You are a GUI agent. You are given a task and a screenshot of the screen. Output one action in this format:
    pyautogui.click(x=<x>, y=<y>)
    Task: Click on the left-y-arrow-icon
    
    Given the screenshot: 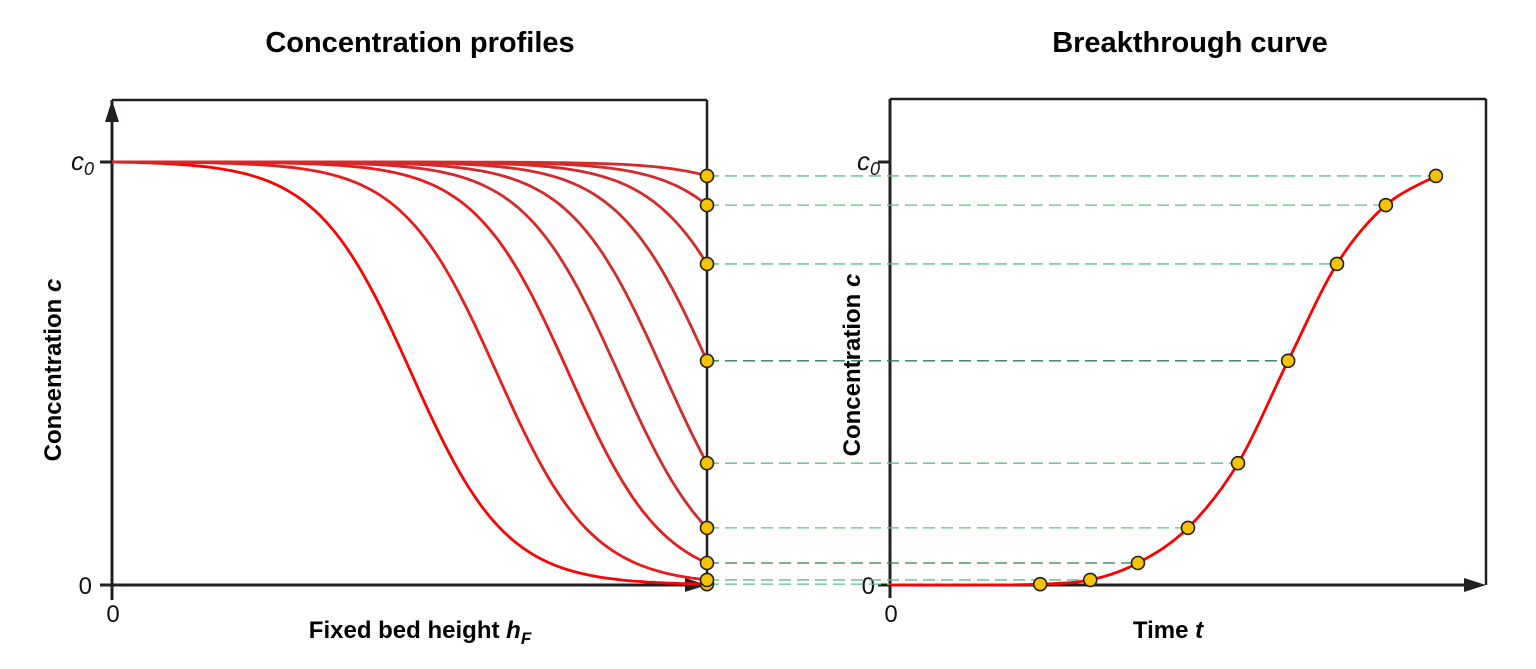 What is the action you would take?
    pyautogui.click(x=112, y=111)
    